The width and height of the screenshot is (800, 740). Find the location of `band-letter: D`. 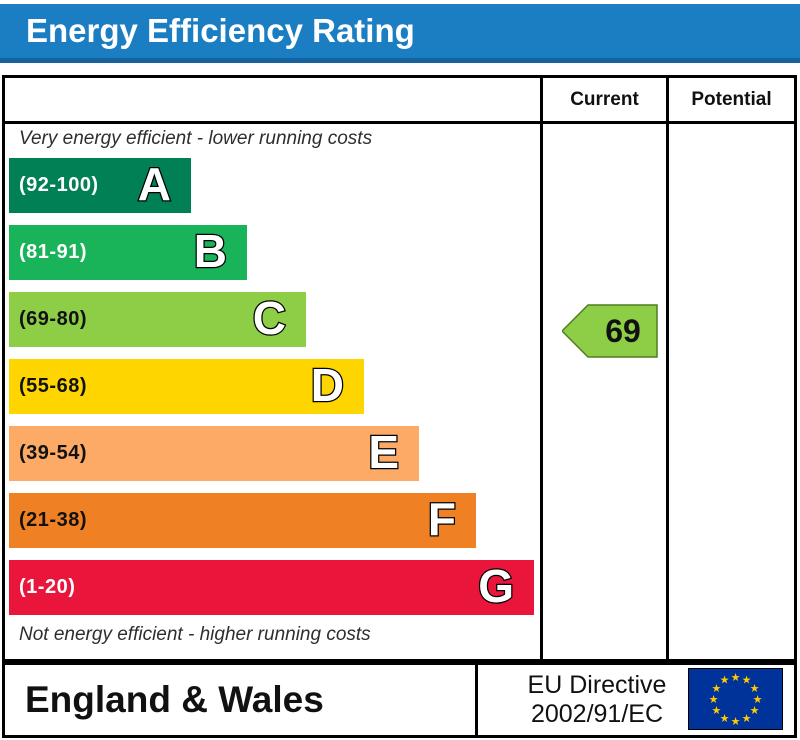

band-letter: D is located at coordinates (328, 384).